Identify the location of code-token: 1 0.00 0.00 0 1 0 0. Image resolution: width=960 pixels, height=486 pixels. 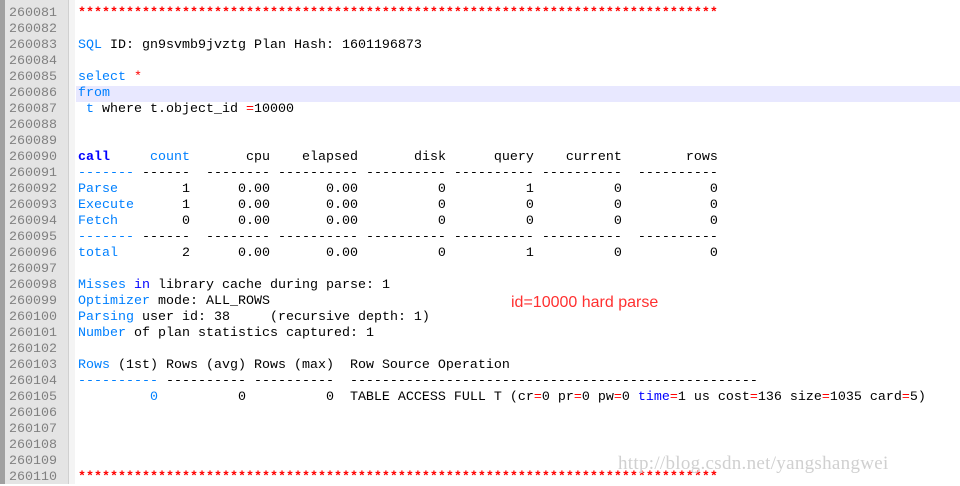
(418, 189).